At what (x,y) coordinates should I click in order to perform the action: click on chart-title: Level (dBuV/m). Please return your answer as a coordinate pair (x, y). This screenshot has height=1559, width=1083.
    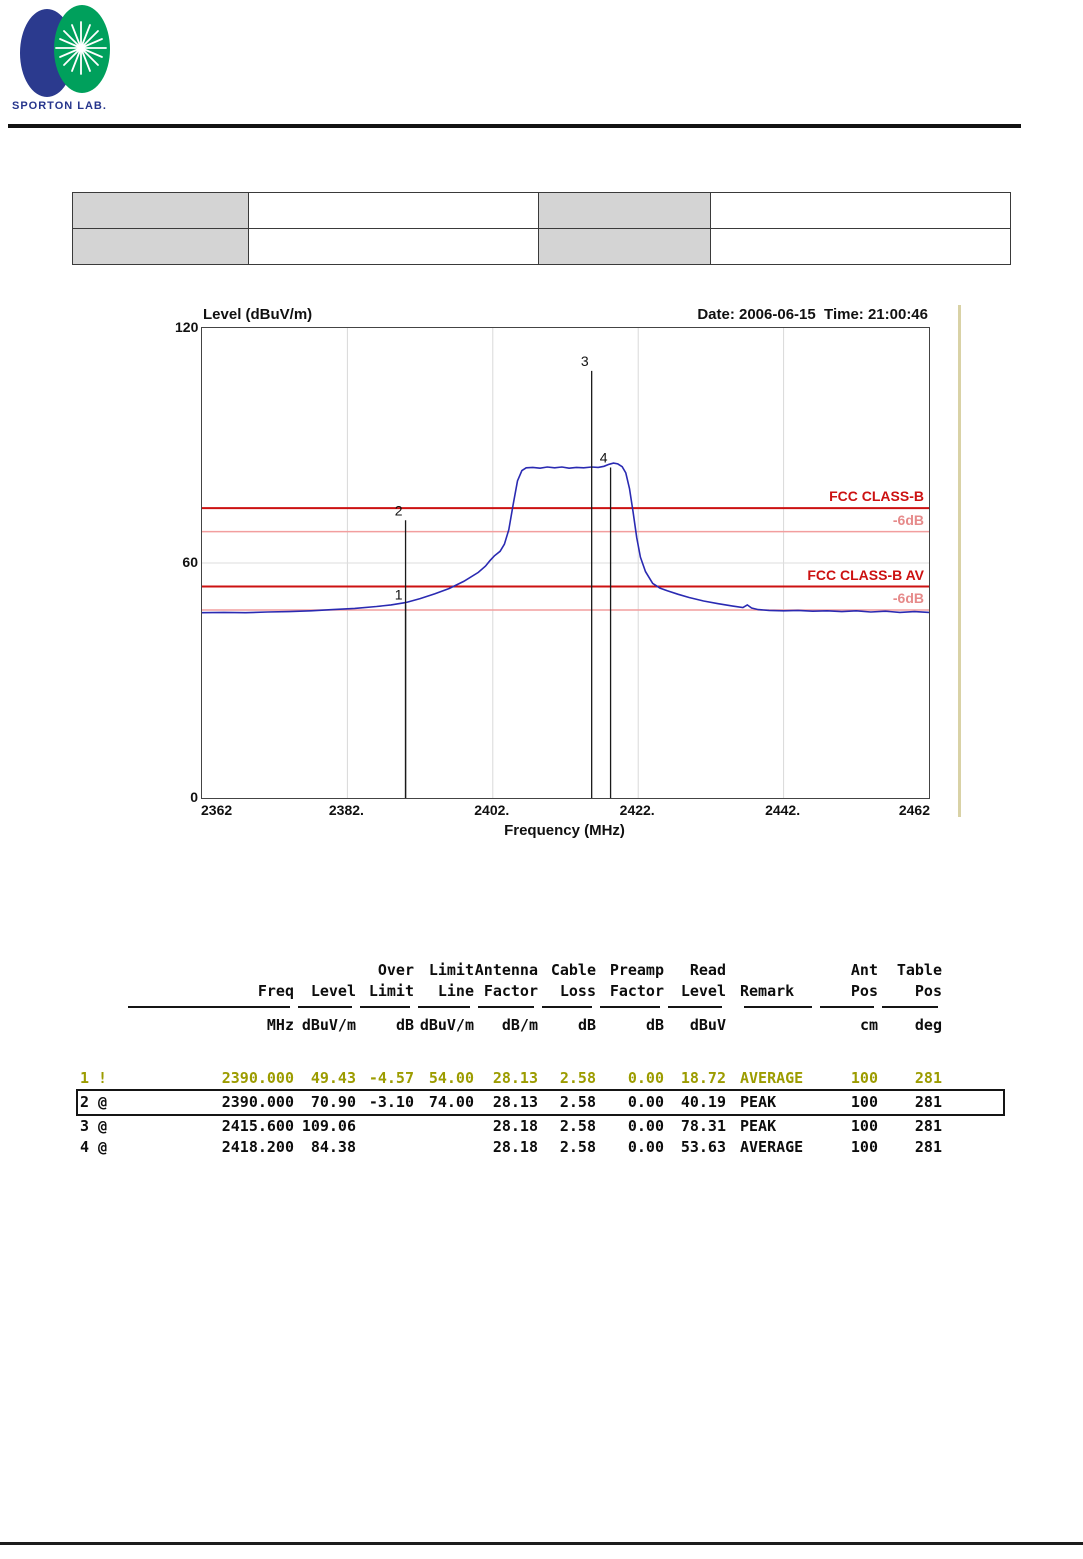
    Looking at the image, I should click on (258, 314).